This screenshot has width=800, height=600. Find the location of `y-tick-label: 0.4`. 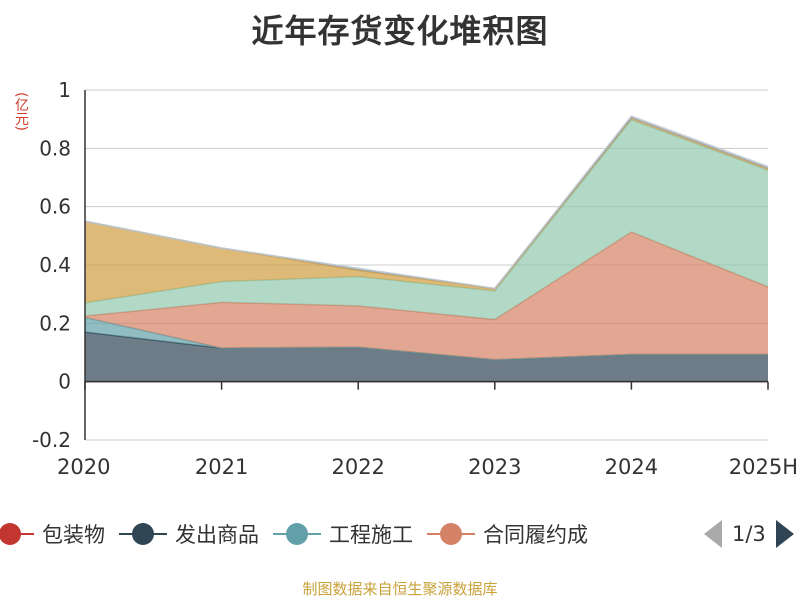

y-tick-label: 0.4 is located at coordinates (55, 265).